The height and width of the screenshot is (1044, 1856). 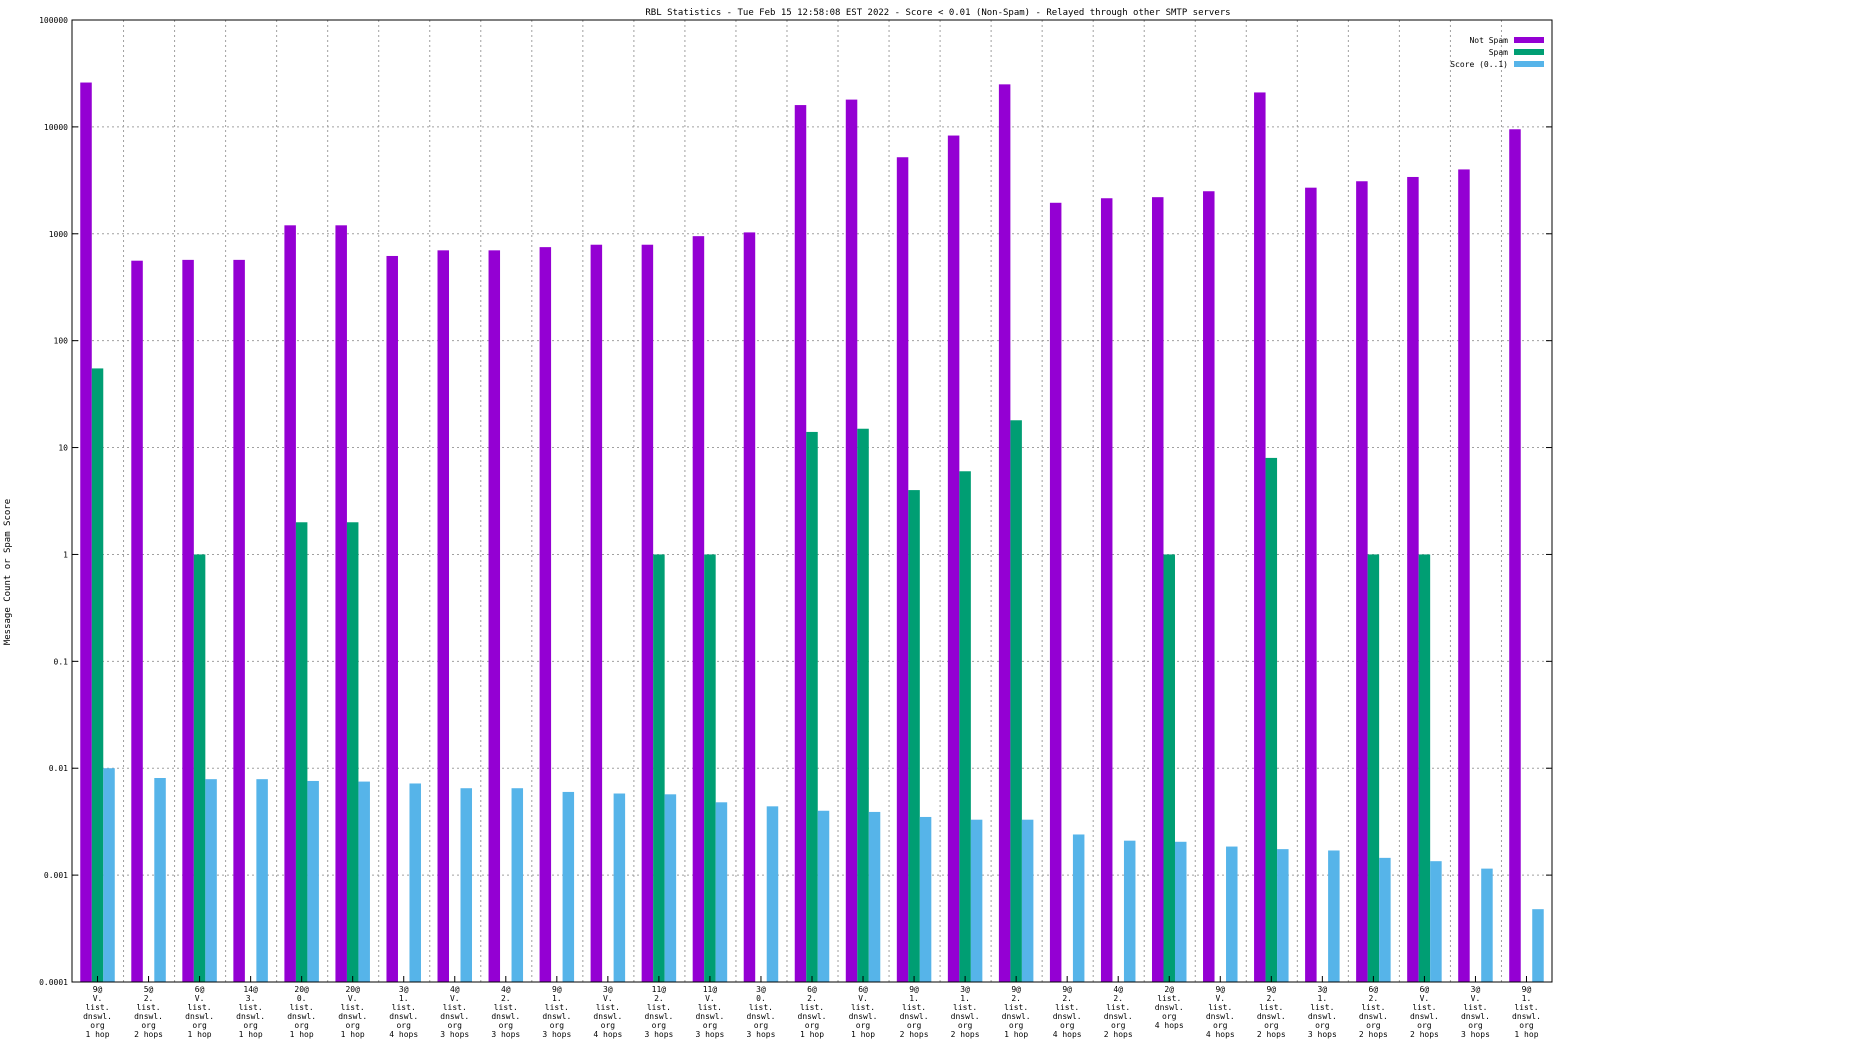 I want to click on x-category-label: V., so click(x=863, y=998).